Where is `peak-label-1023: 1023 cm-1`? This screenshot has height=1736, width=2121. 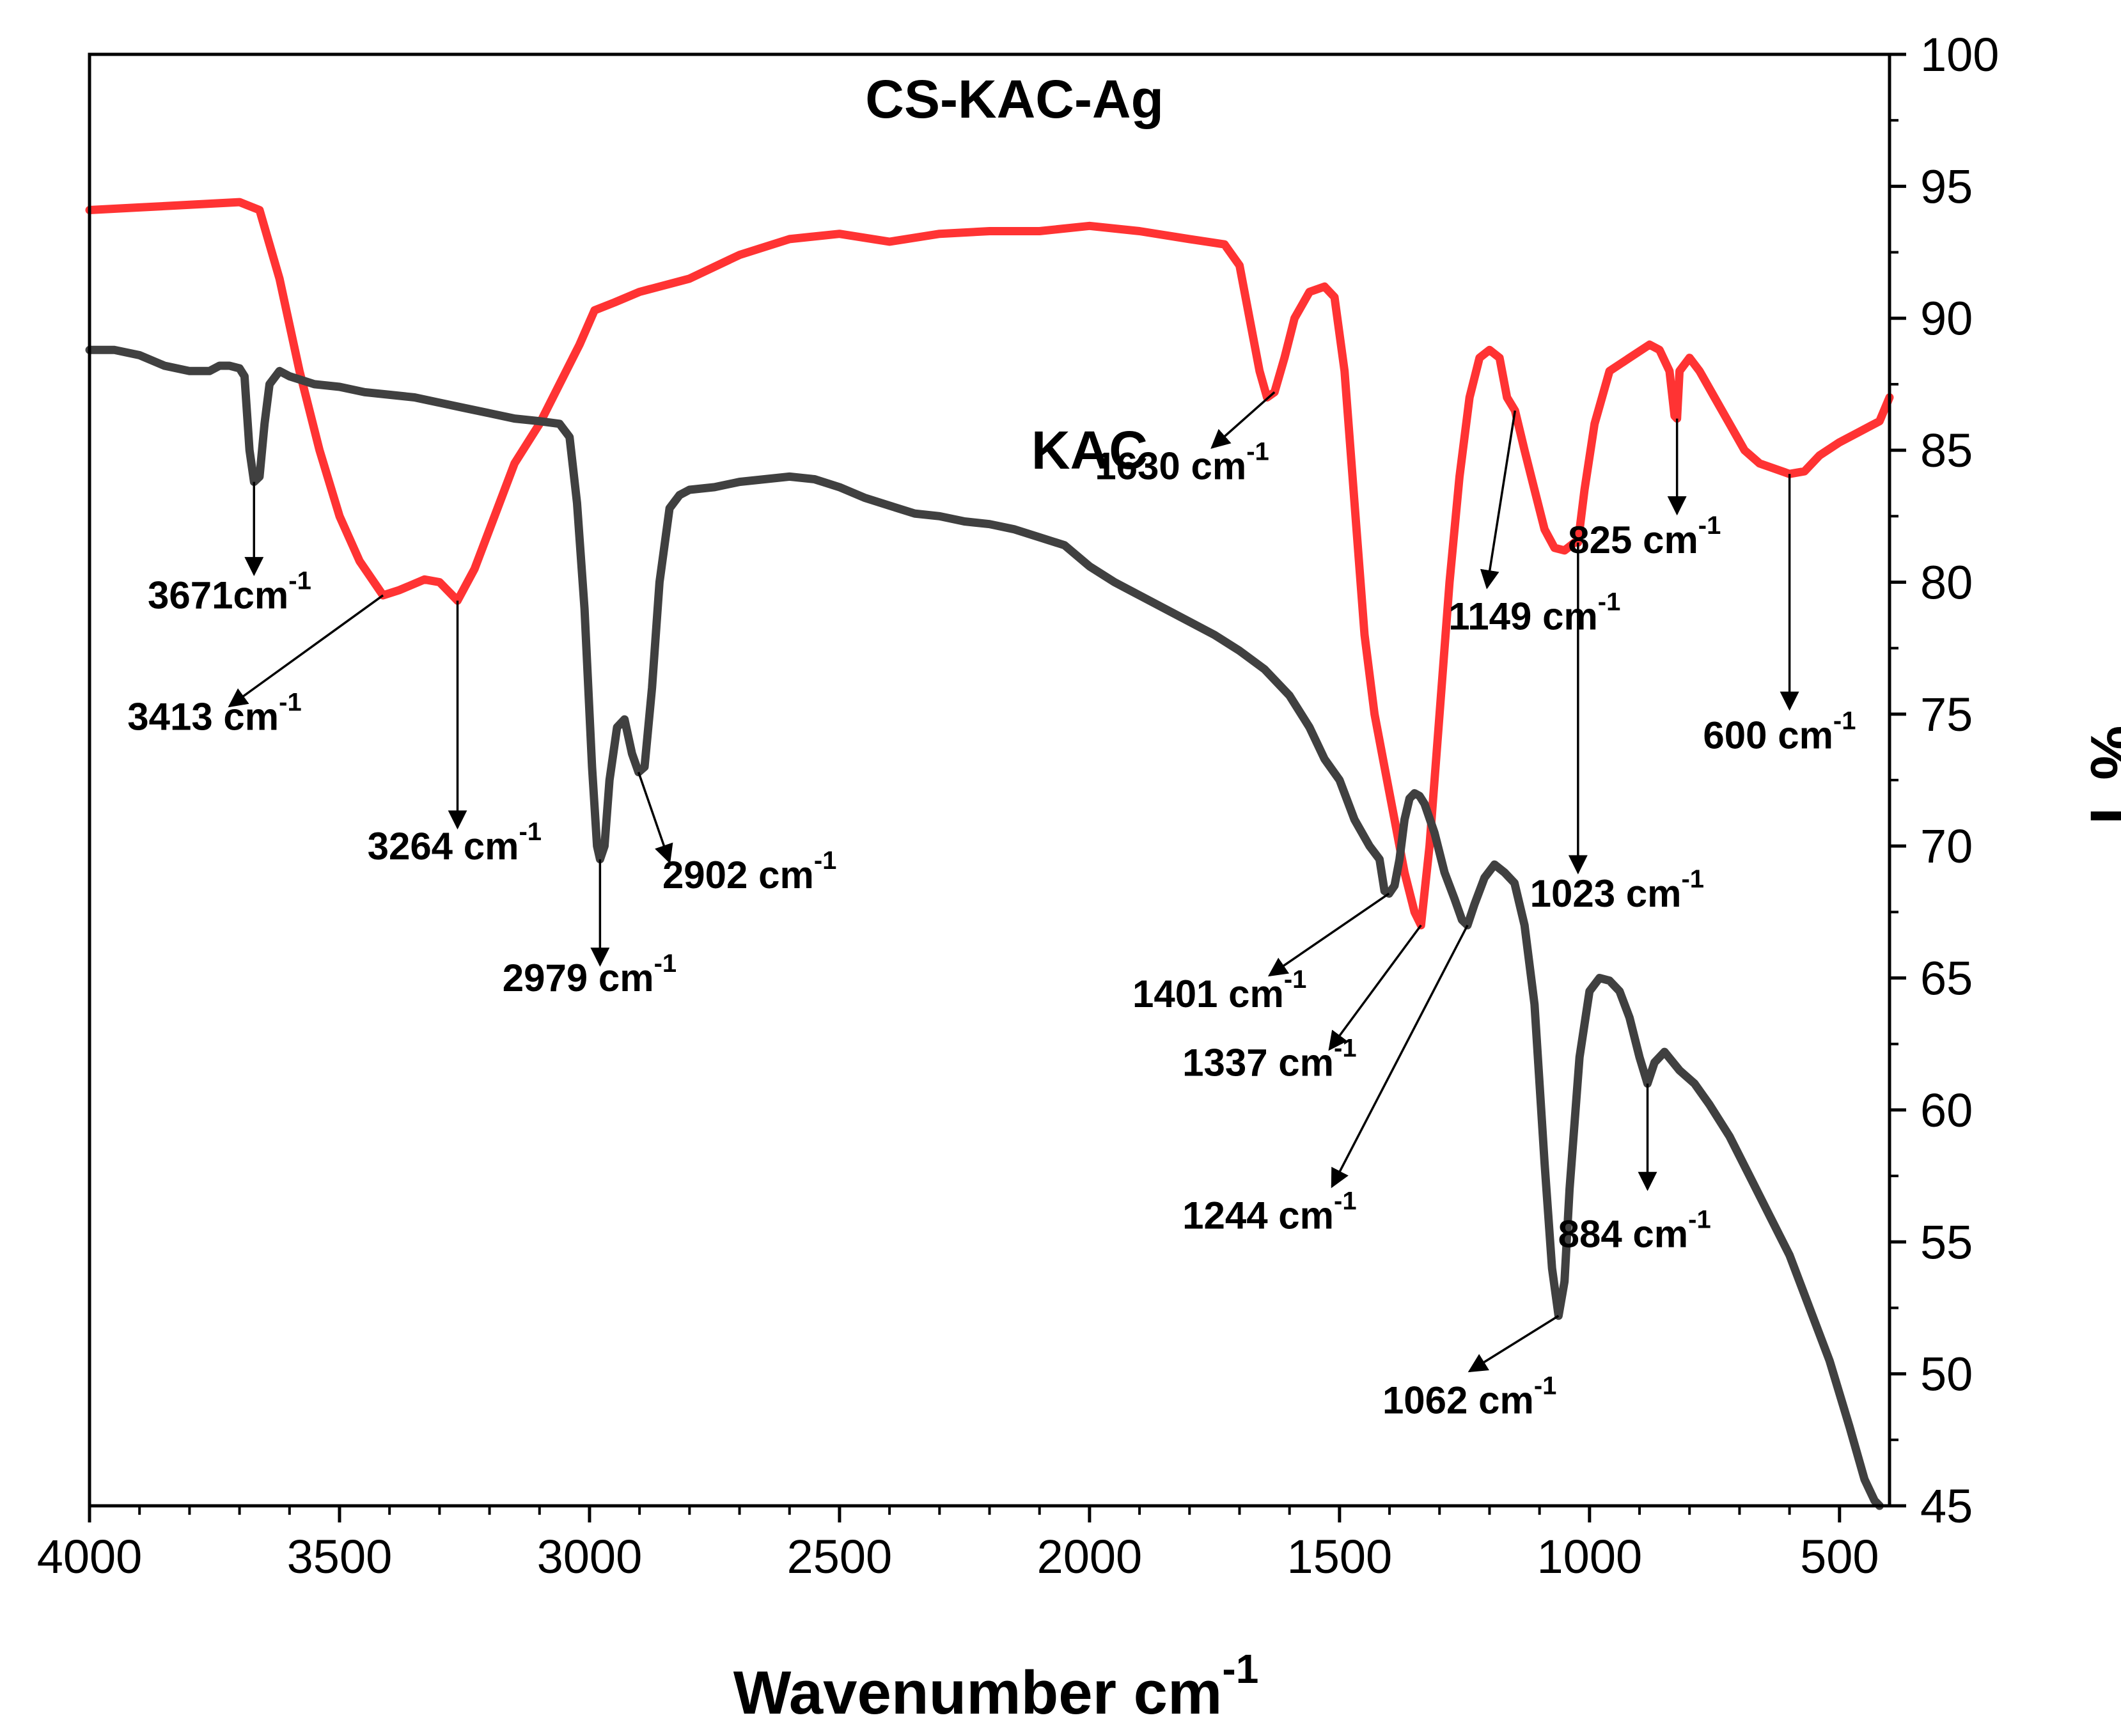
peak-label-1023: 1023 cm-1 is located at coordinates (1617, 890).